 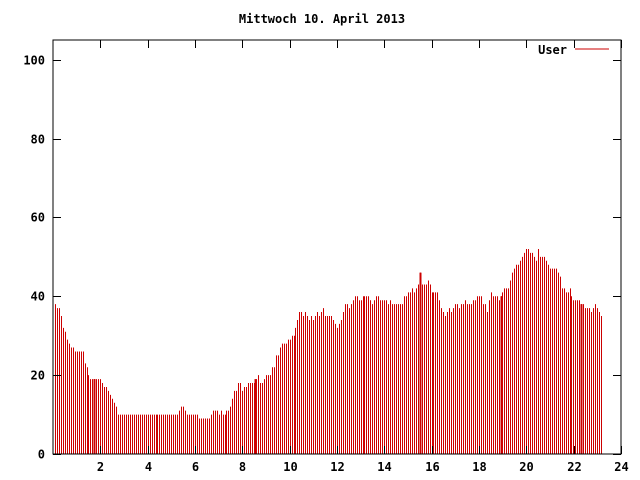 I want to click on y-tick-label: 20, so click(x=38, y=376).